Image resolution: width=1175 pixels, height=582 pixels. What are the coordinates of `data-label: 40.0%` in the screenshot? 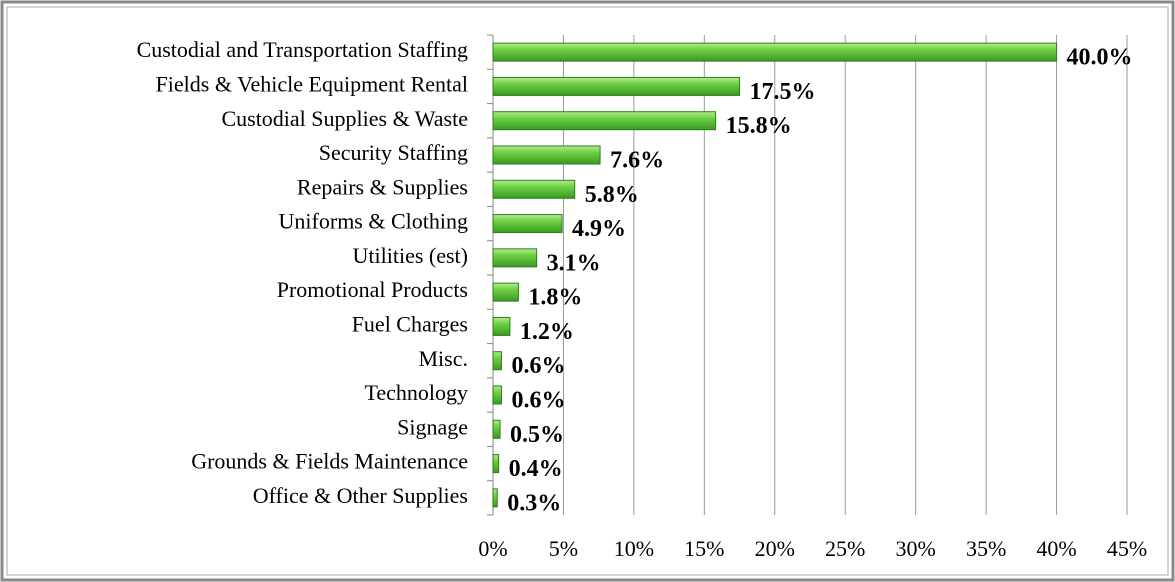 It's located at (1100, 58).